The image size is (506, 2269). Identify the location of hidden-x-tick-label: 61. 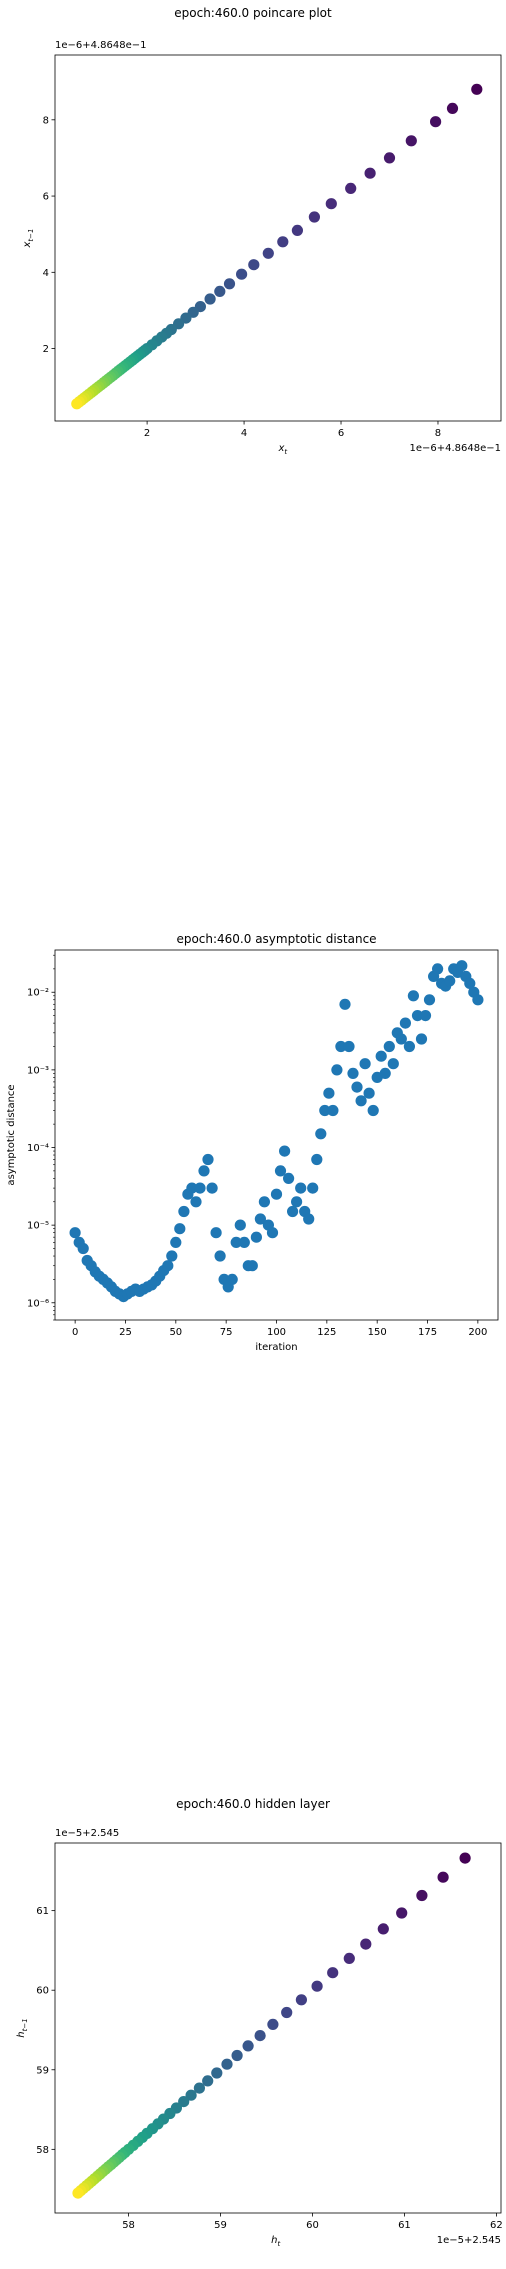
(404, 2225).